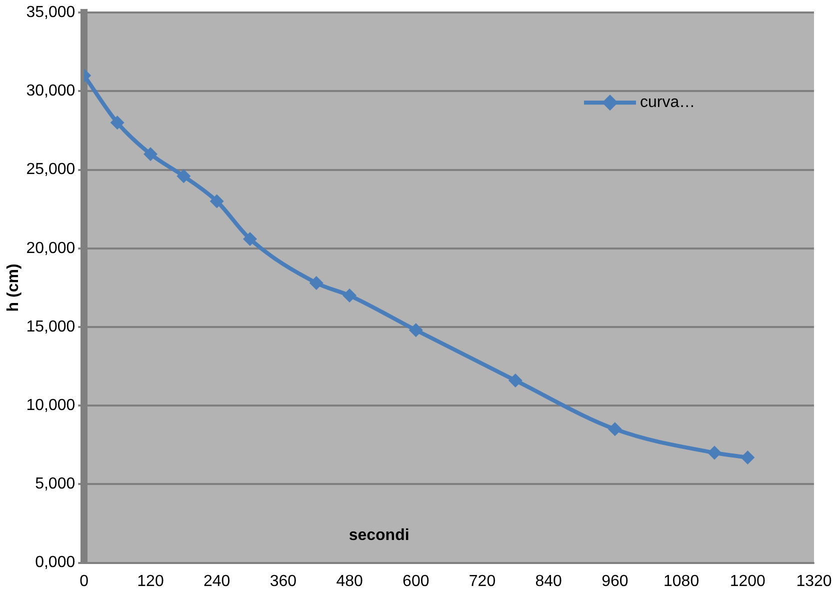  What do you see at coordinates (55, 484) in the screenshot?
I see `y-tick-label: 5,000` at bounding box center [55, 484].